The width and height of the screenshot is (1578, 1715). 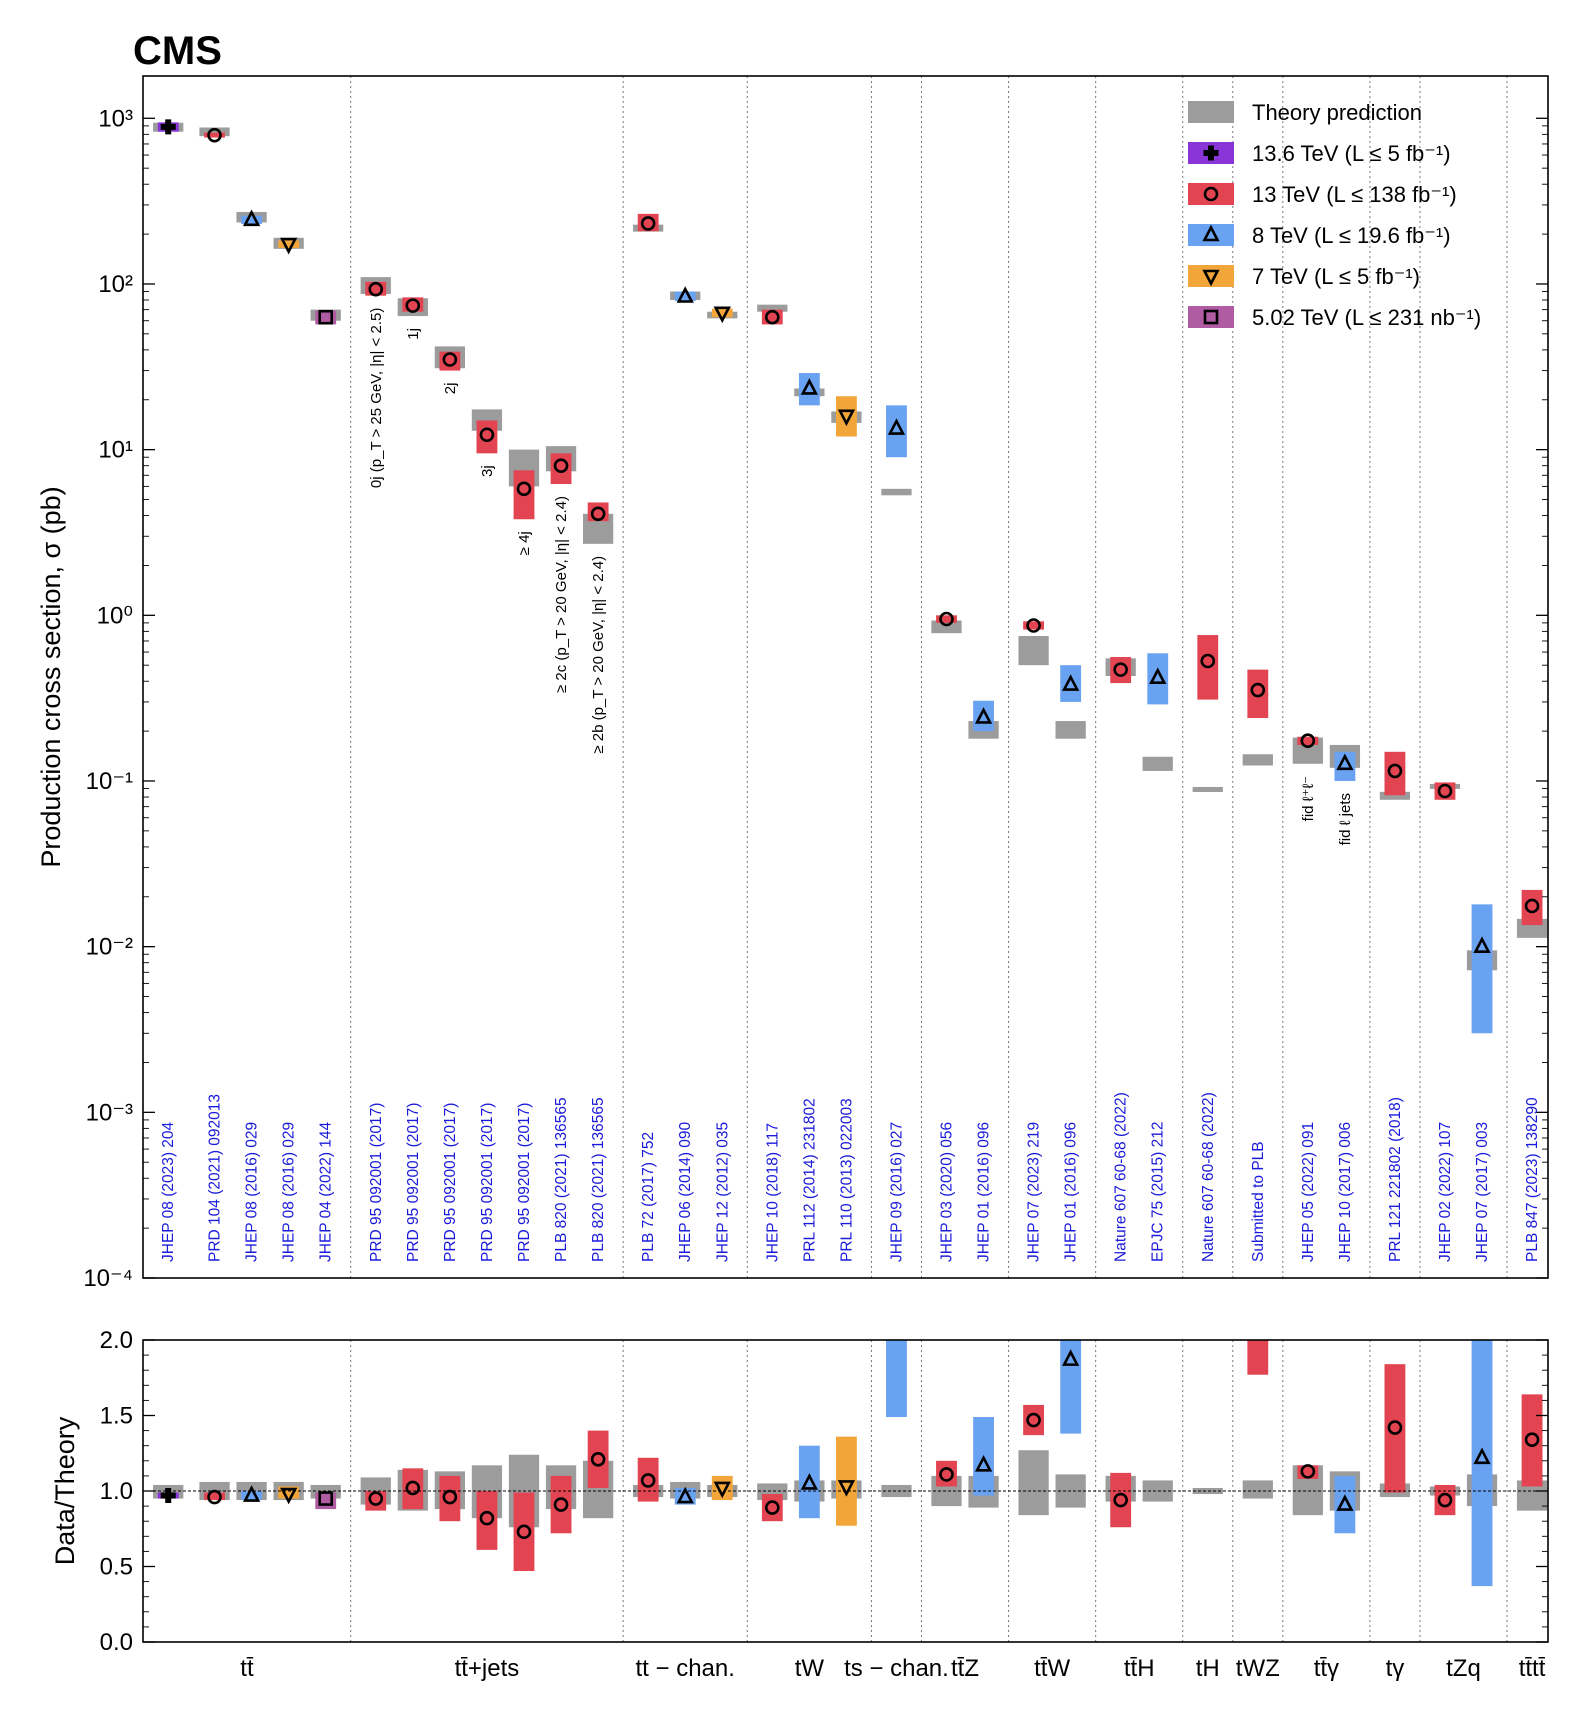 I want to click on reference-label: PLB 820 (2021) 136565, so click(x=561, y=1179).